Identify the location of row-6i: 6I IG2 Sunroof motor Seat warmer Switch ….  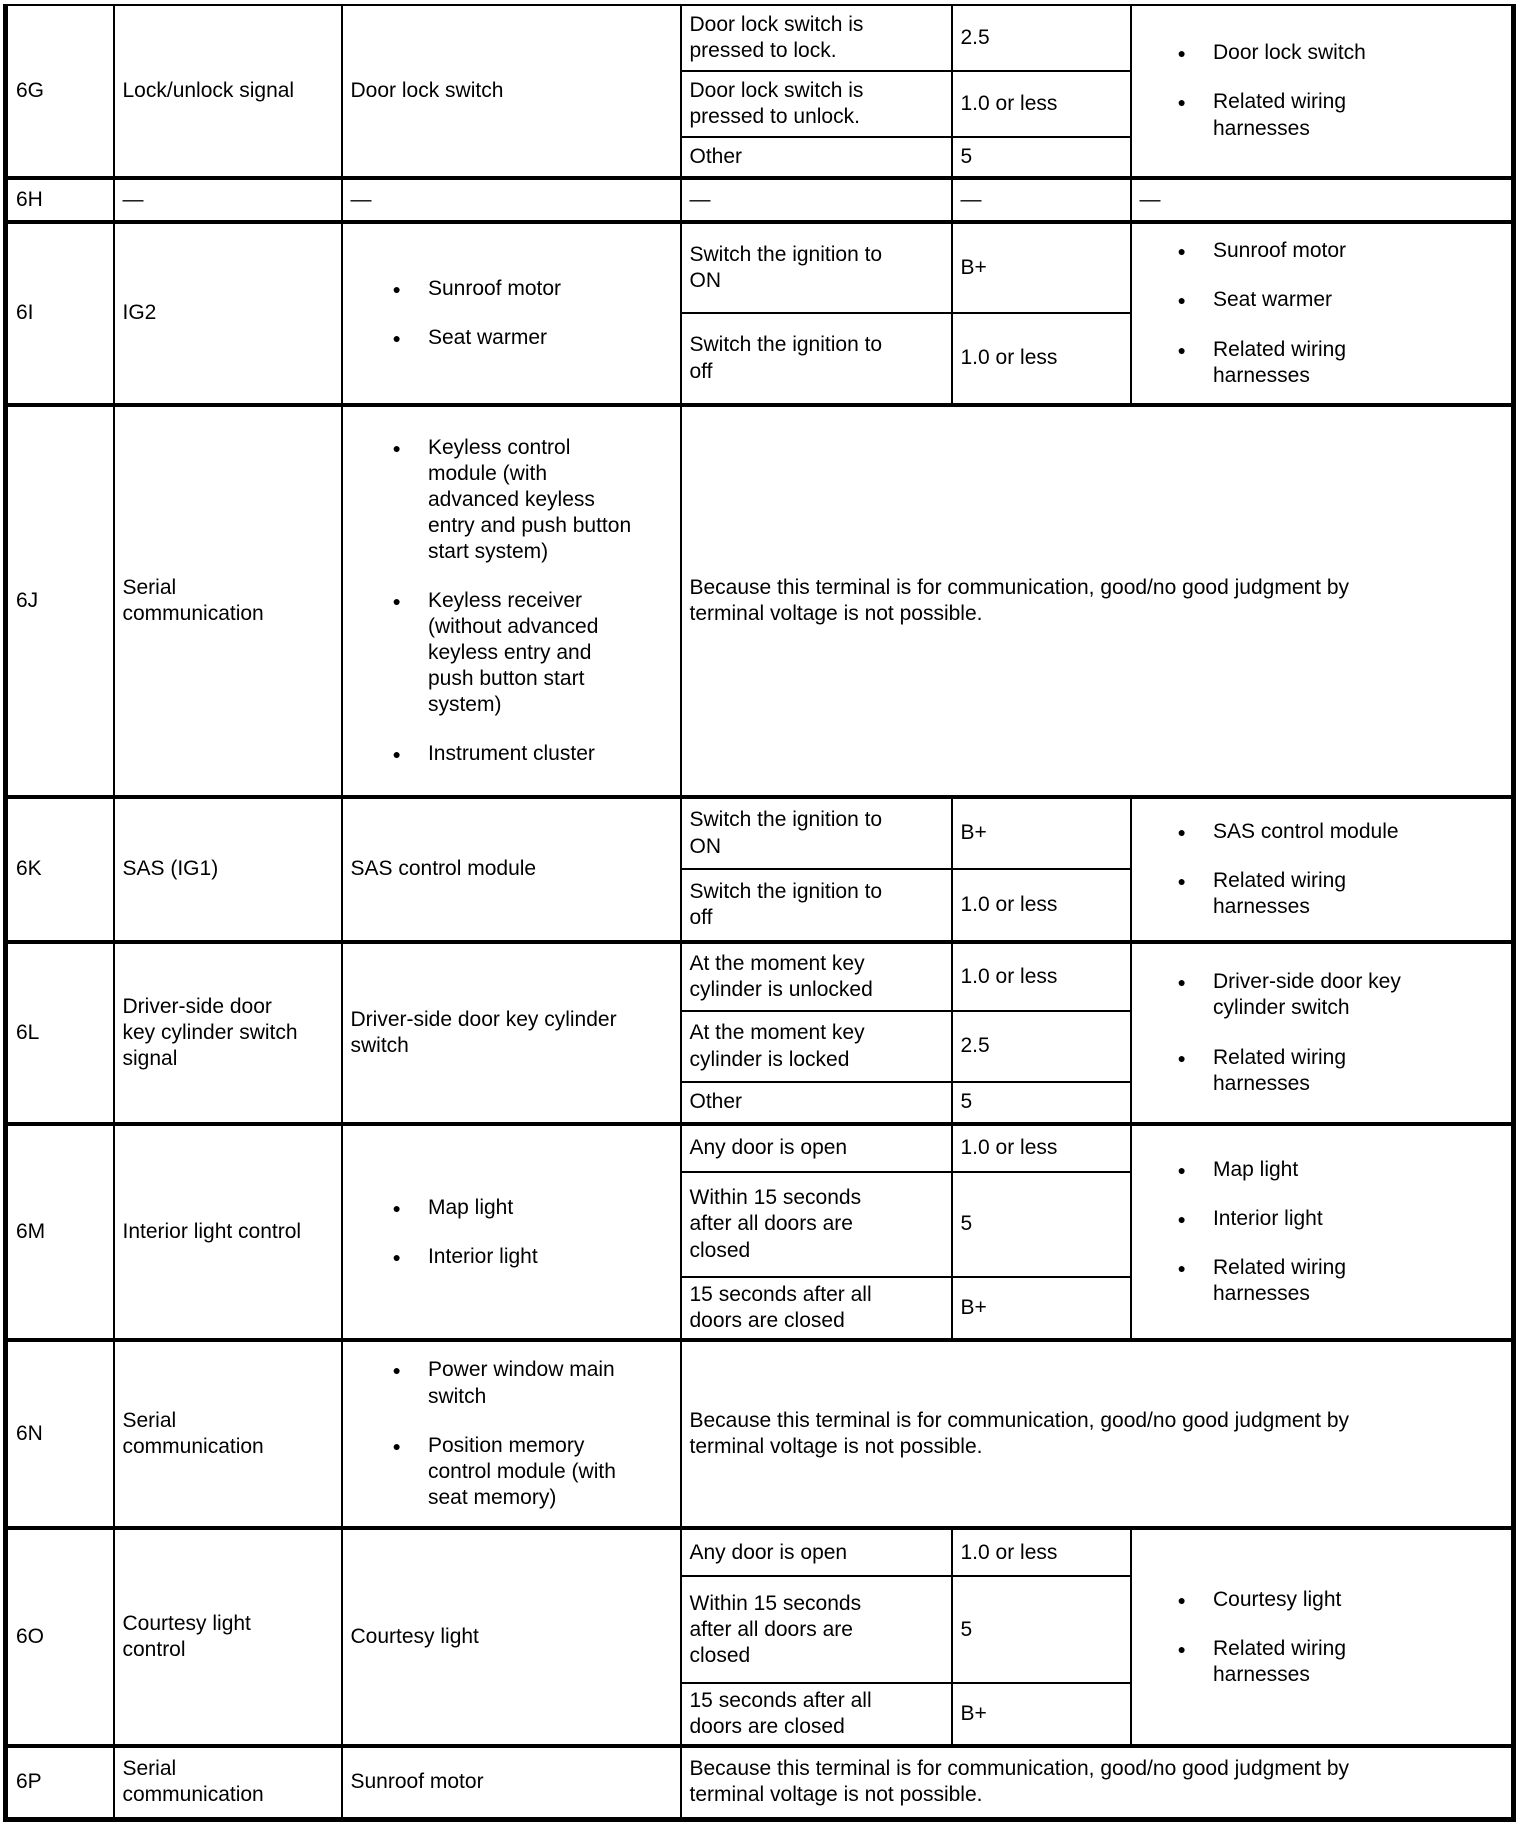
(759, 313).